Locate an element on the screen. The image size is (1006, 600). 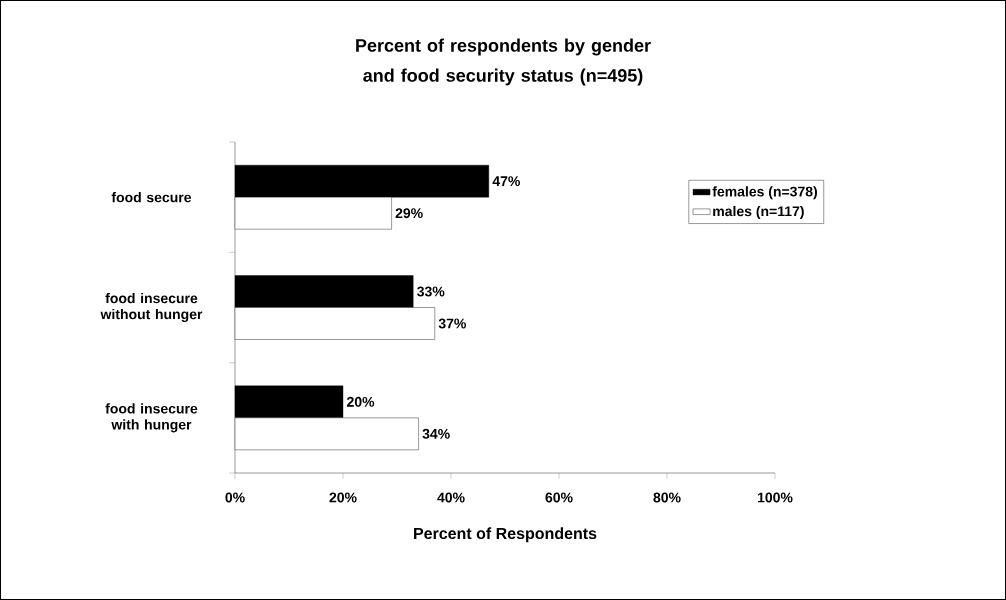
data-label: 29% is located at coordinates (409, 213).